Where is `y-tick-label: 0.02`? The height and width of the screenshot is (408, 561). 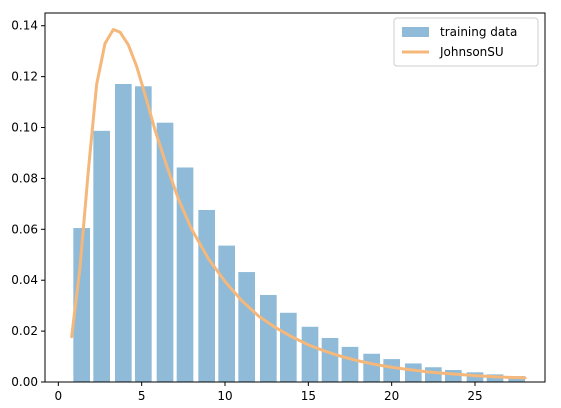 y-tick-label: 0.02 is located at coordinates (24, 331).